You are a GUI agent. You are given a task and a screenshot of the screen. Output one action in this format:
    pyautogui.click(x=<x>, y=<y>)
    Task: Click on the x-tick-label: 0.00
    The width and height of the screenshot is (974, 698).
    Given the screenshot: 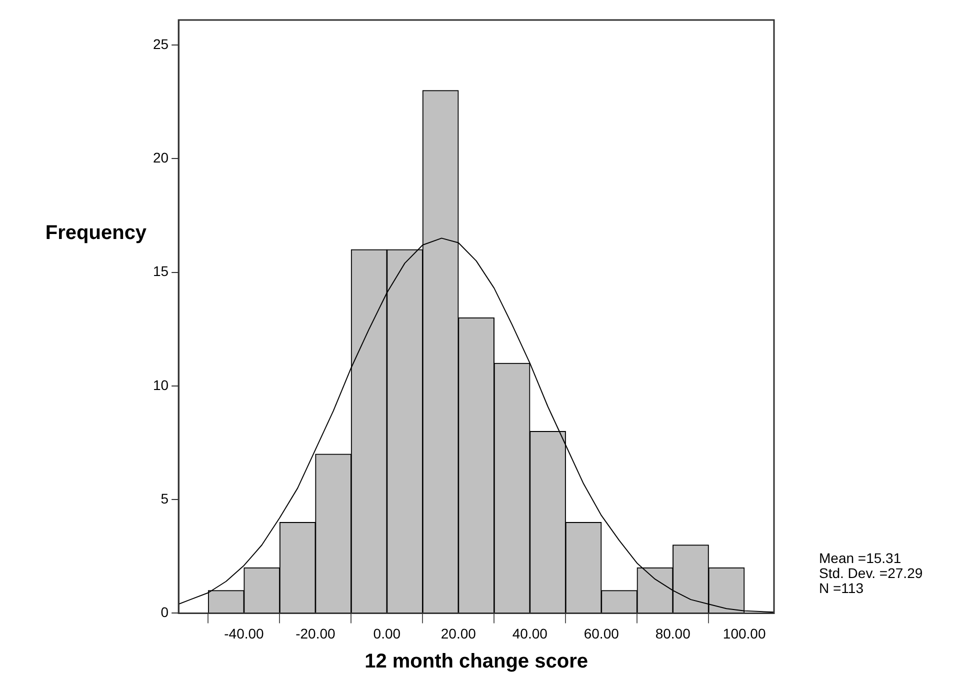 What is the action you would take?
    pyautogui.click(x=387, y=633)
    